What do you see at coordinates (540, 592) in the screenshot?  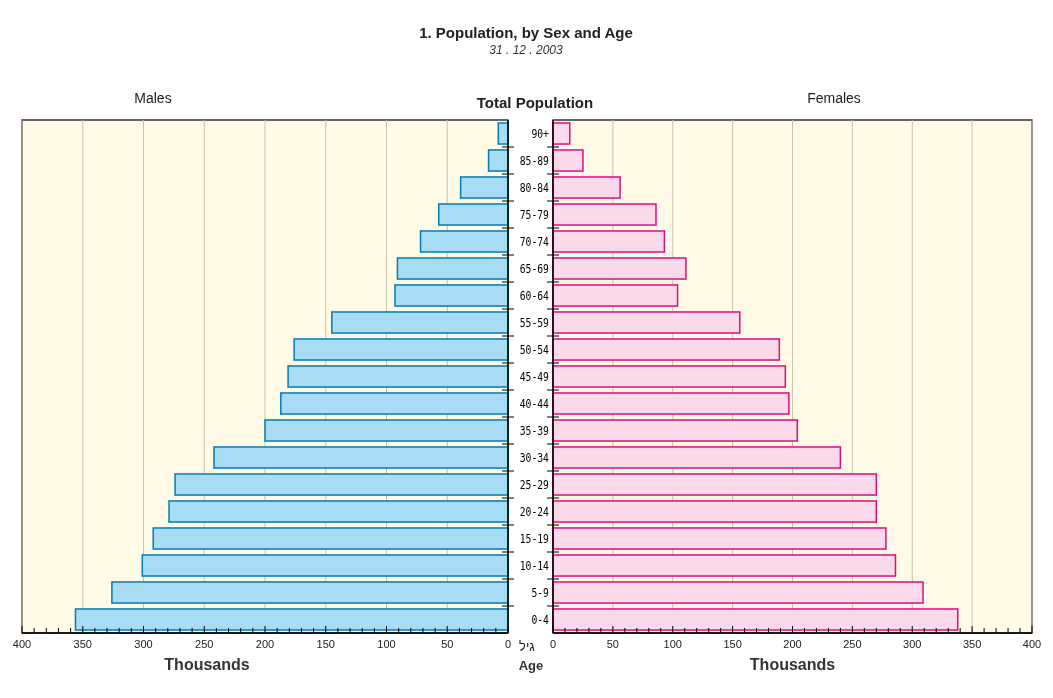 I see `y-tick-label: 5-9` at bounding box center [540, 592].